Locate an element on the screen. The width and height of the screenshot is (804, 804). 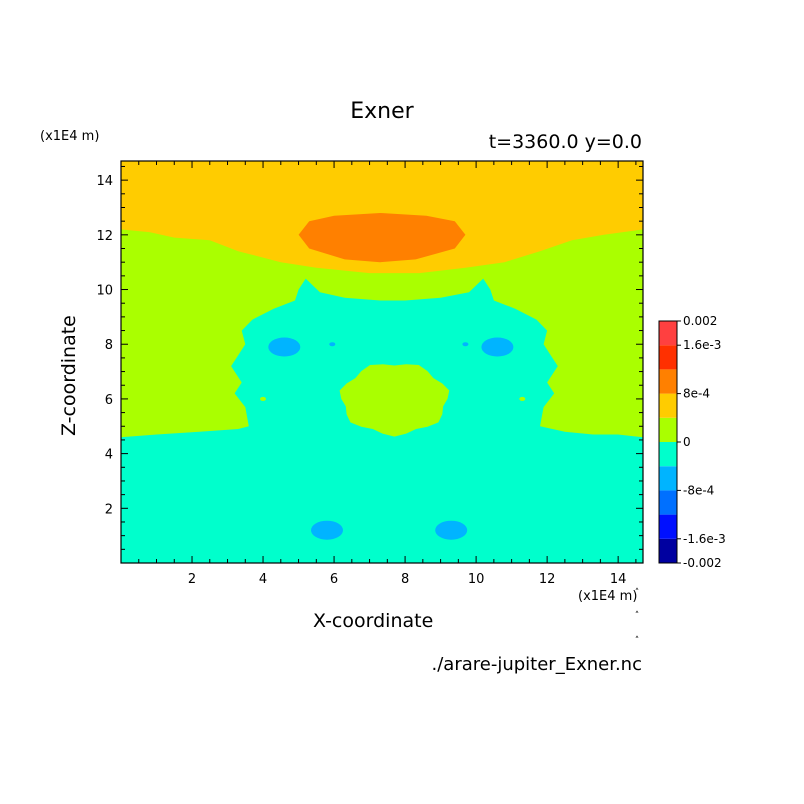
x-tick-label: 6 is located at coordinates (334, 579).